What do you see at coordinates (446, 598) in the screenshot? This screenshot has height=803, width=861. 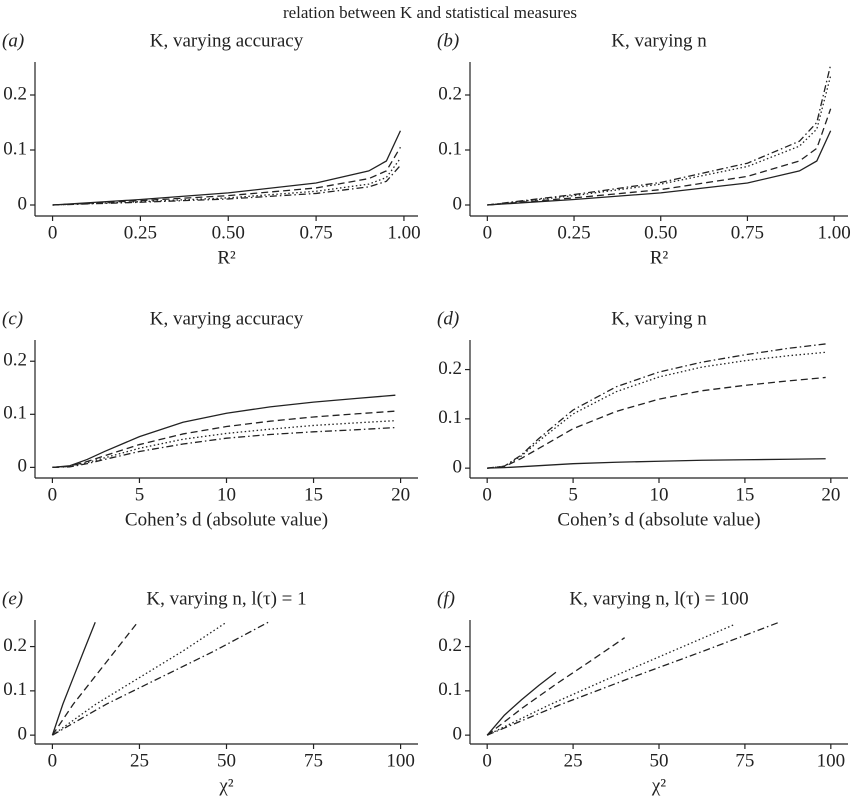 I see `panel-label: (f)` at bounding box center [446, 598].